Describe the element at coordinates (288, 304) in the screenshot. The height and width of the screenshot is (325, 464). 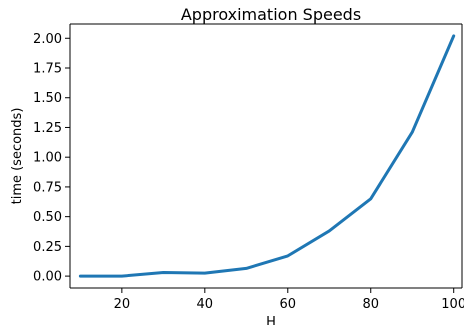
I see `x-tick-label: 60` at that location.